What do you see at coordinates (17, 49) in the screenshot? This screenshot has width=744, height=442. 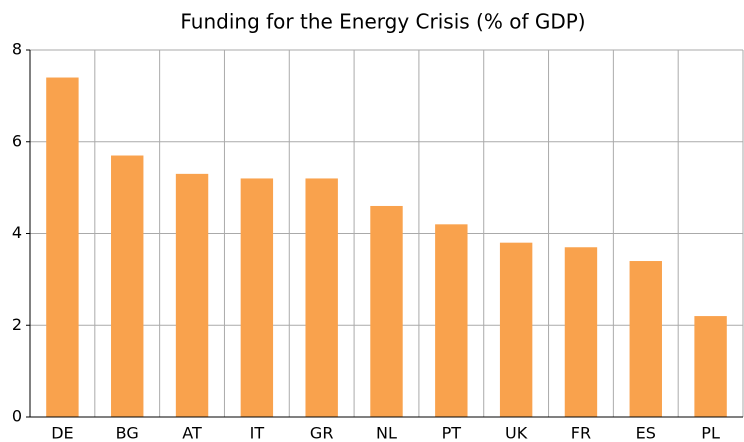 I see `y-tick-label: 8` at bounding box center [17, 49].